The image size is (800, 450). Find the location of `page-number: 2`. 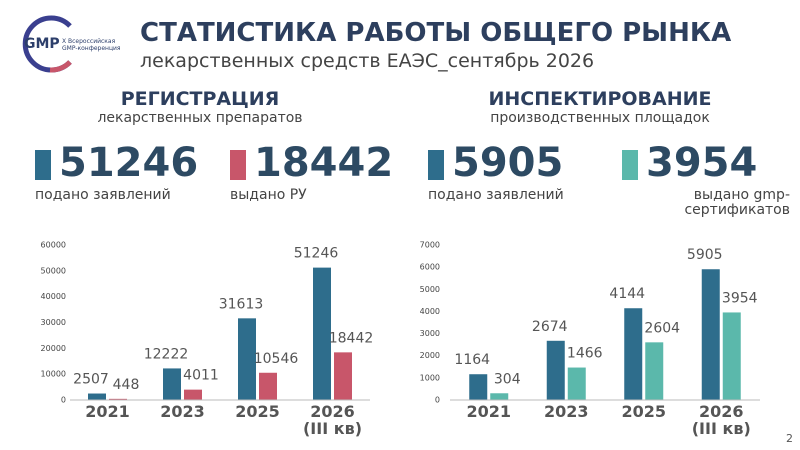

page-number: 2 is located at coordinates (789, 438).